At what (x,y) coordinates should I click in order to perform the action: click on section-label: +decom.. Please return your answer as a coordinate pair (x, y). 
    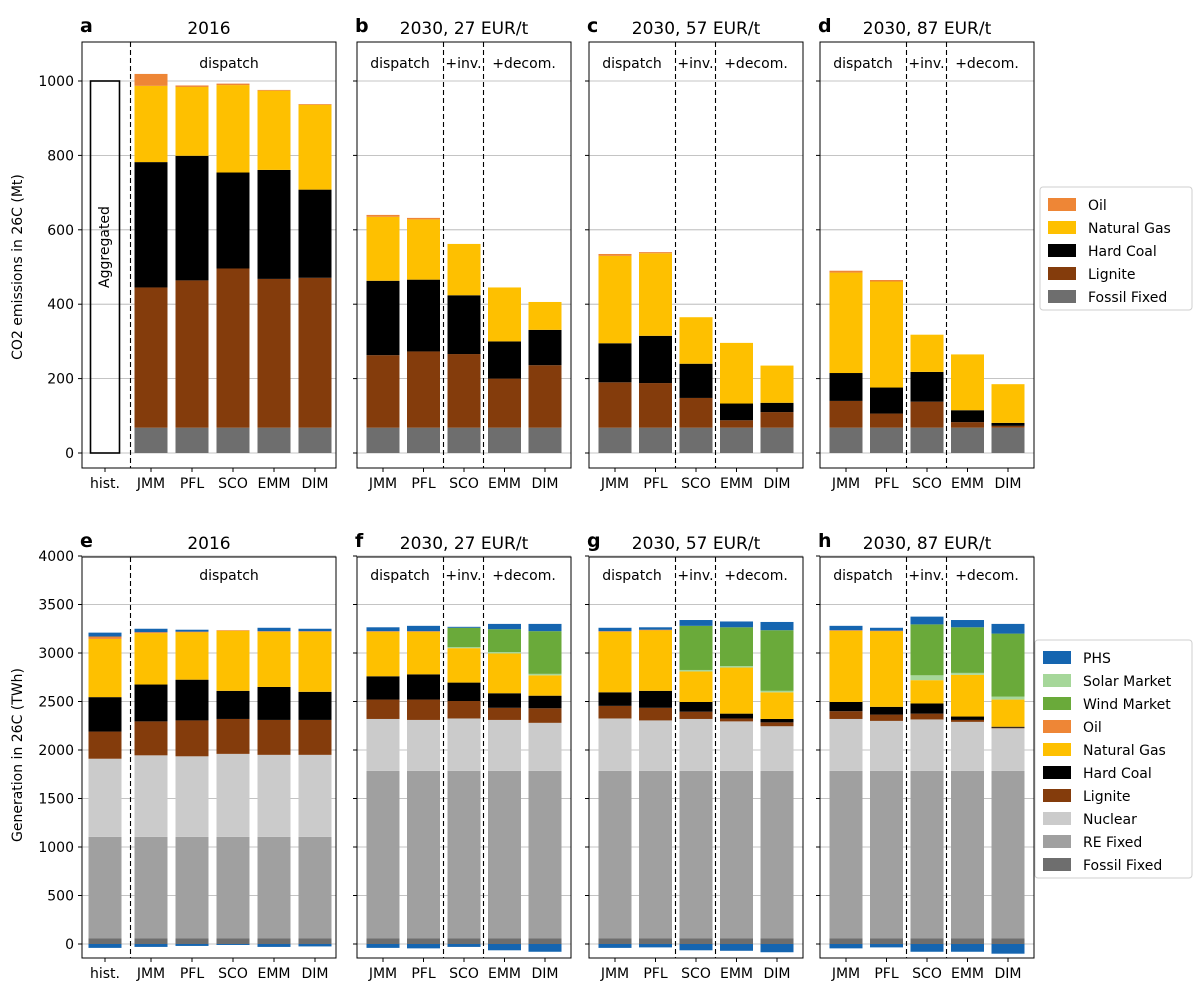
    Looking at the image, I should click on (987, 576).